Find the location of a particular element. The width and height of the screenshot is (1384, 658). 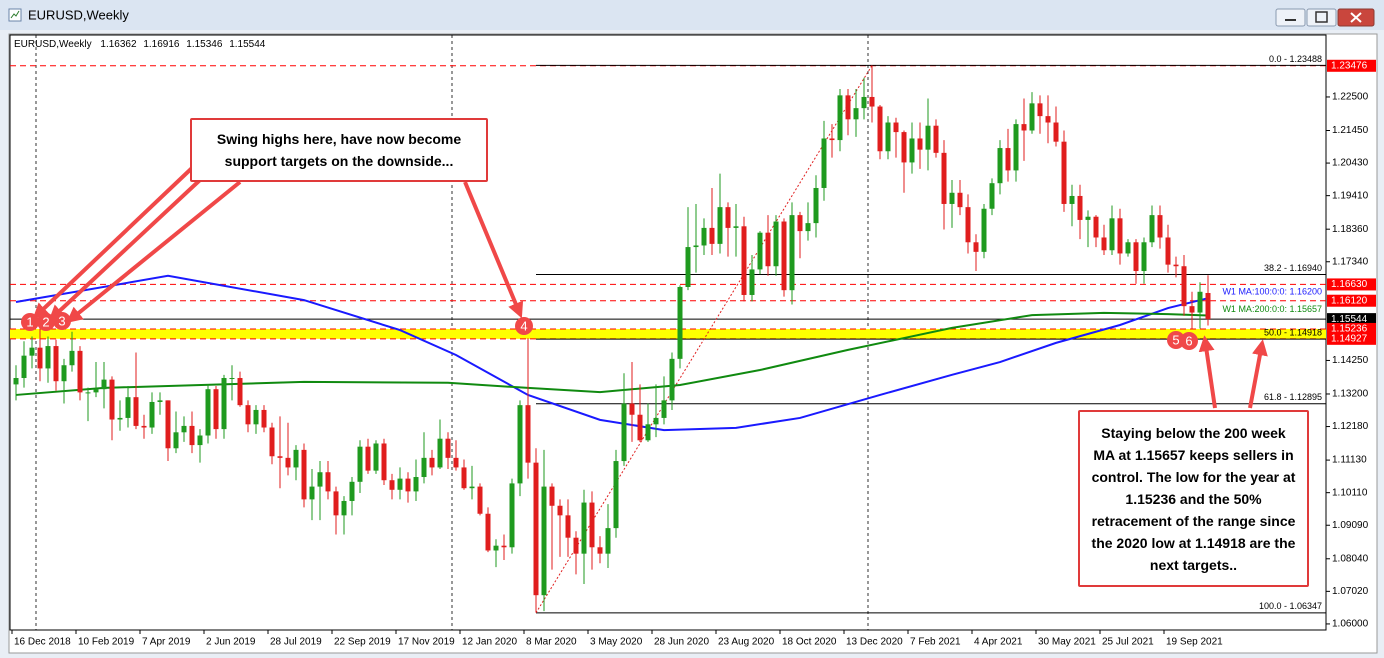

fib-label: 61.8 - 1.12895 is located at coordinates (1293, 397).